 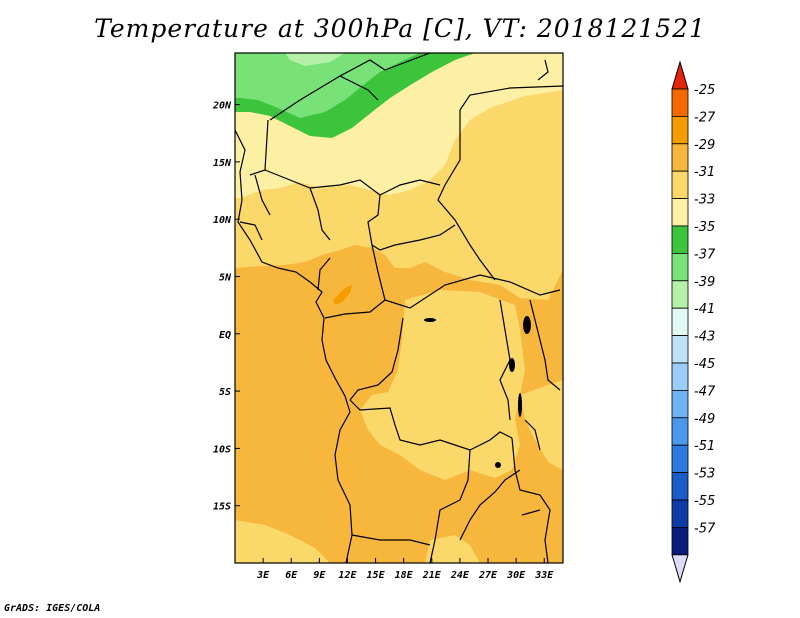 What do you see at coordinates (704, 90) in the screenshot?
I see `colorbar-label: -25` at bounding box center [704, 90].